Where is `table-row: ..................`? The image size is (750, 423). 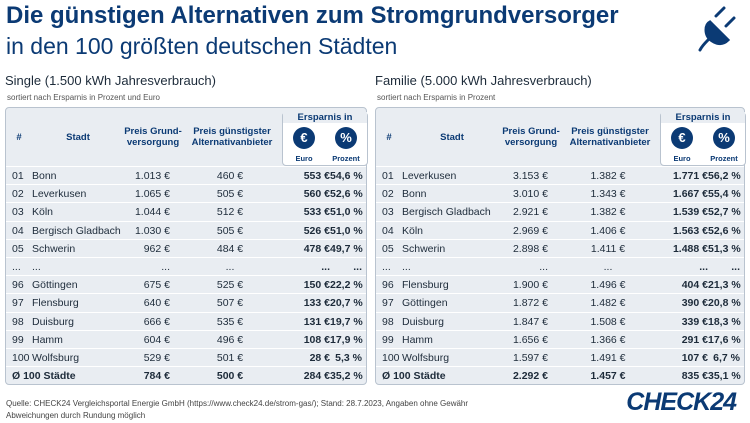 table-row: .................. is located at coordinates (186, 266).